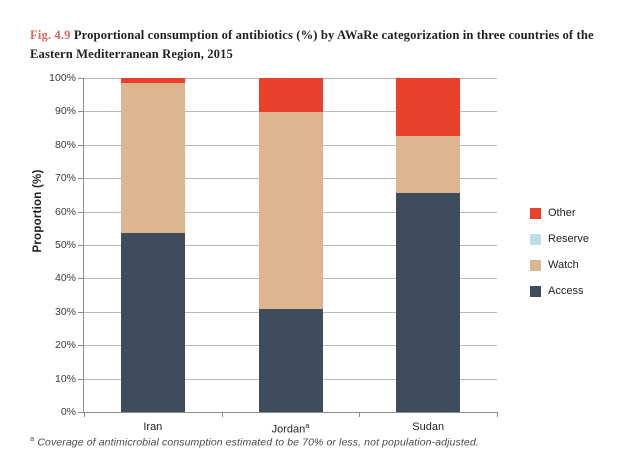  Describe the element at coordinates (535, 291) in the screenshot. I see `legend-swatch-access-icon` at that location.